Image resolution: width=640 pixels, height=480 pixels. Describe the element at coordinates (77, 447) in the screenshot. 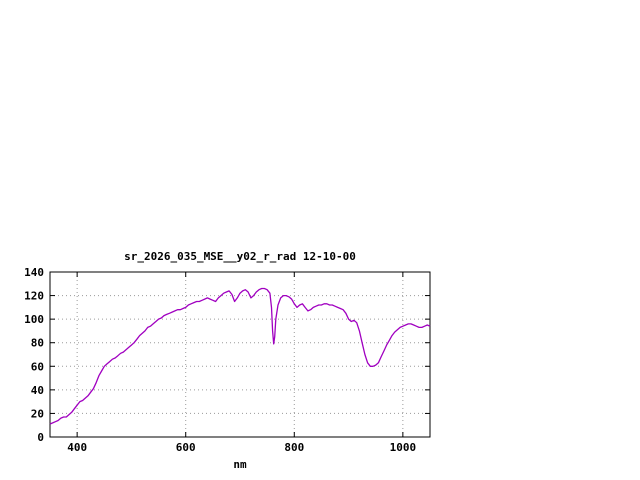

I see `x-tick-label: 400` at that location.